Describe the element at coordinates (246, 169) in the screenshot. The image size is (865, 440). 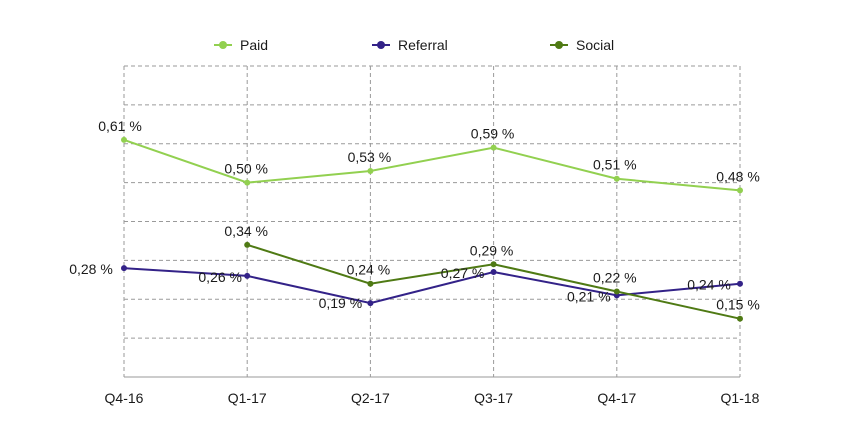
I see `data-label-paid: 0,50 %` at that location.